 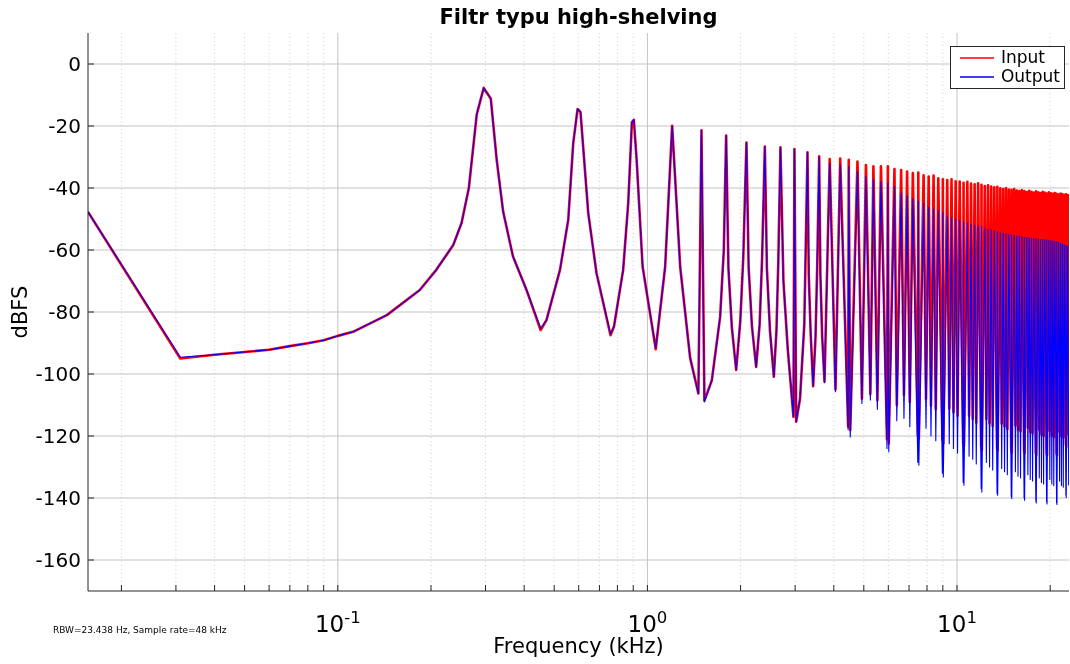 What do you see at coordinates (58, 436) in the screenshot?
I see `y-tick-label: -120` at bounding box center [58, 436].